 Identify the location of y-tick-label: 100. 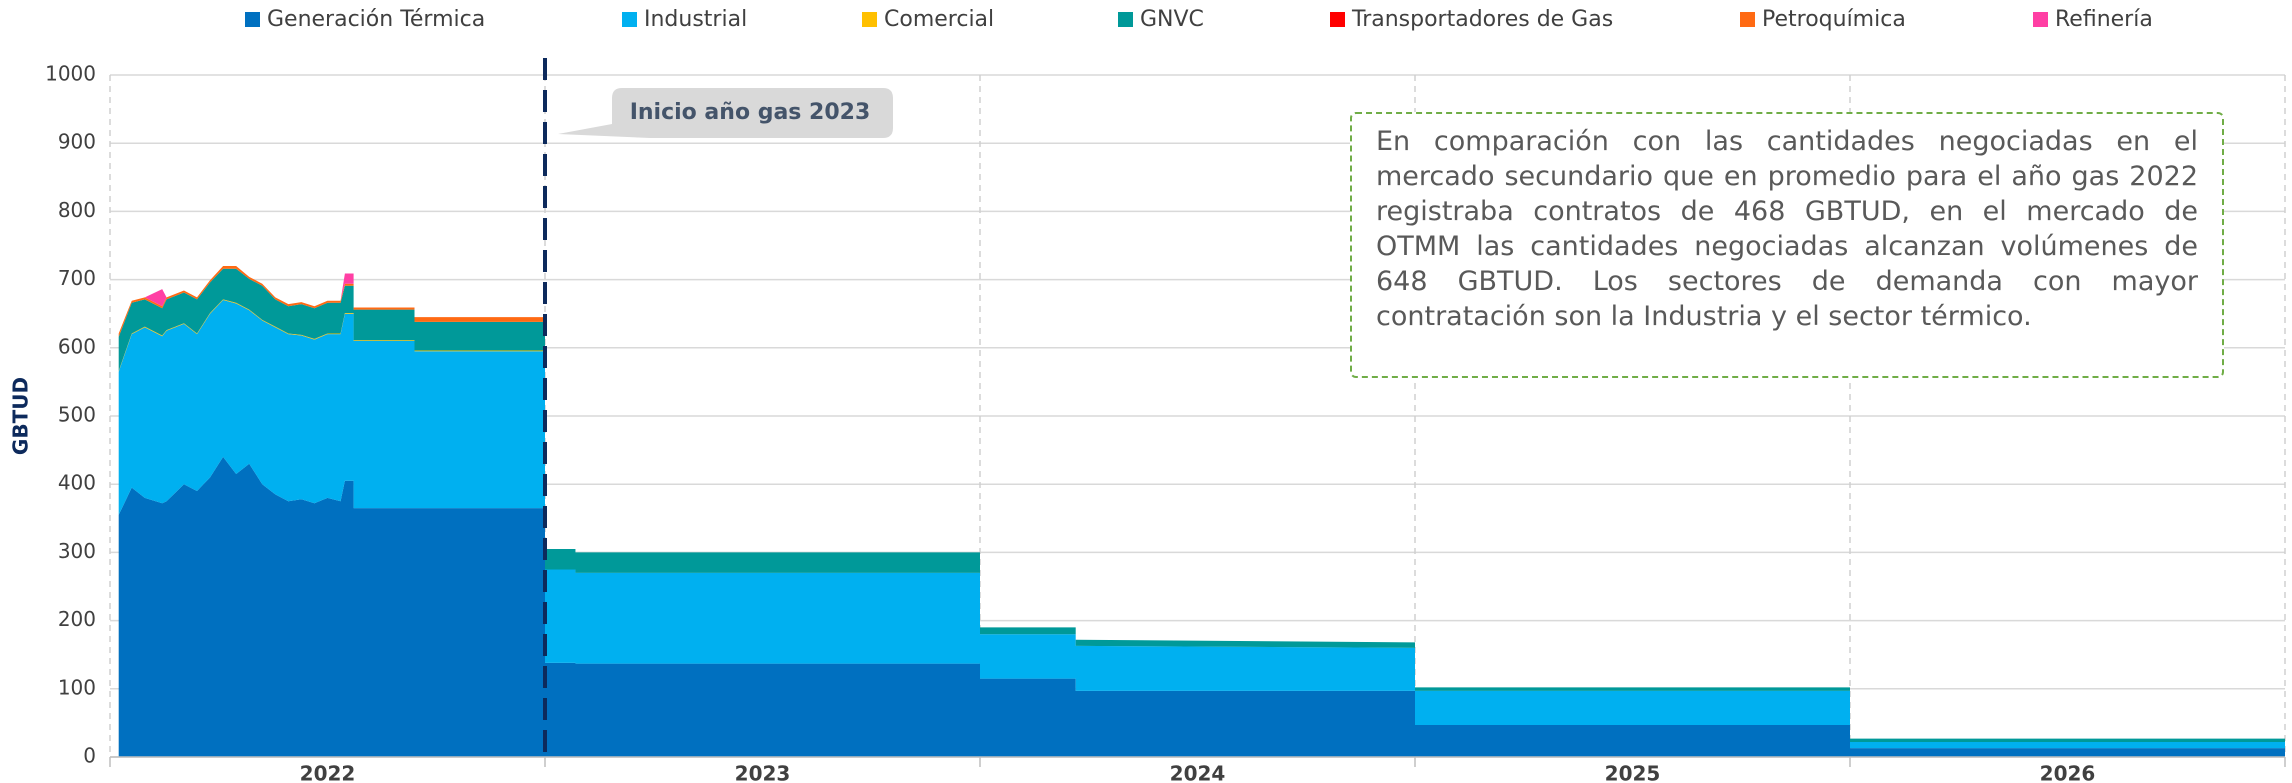
(77, 687).